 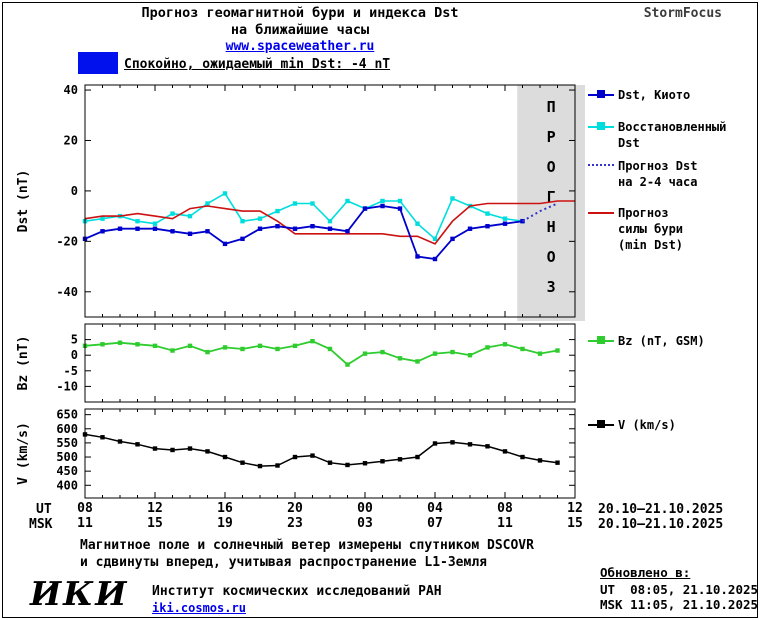 What do you see at coordinates (67, 292) in the screenshot?
I see `y-tick-label: -40` at bounding box center [67, 292].